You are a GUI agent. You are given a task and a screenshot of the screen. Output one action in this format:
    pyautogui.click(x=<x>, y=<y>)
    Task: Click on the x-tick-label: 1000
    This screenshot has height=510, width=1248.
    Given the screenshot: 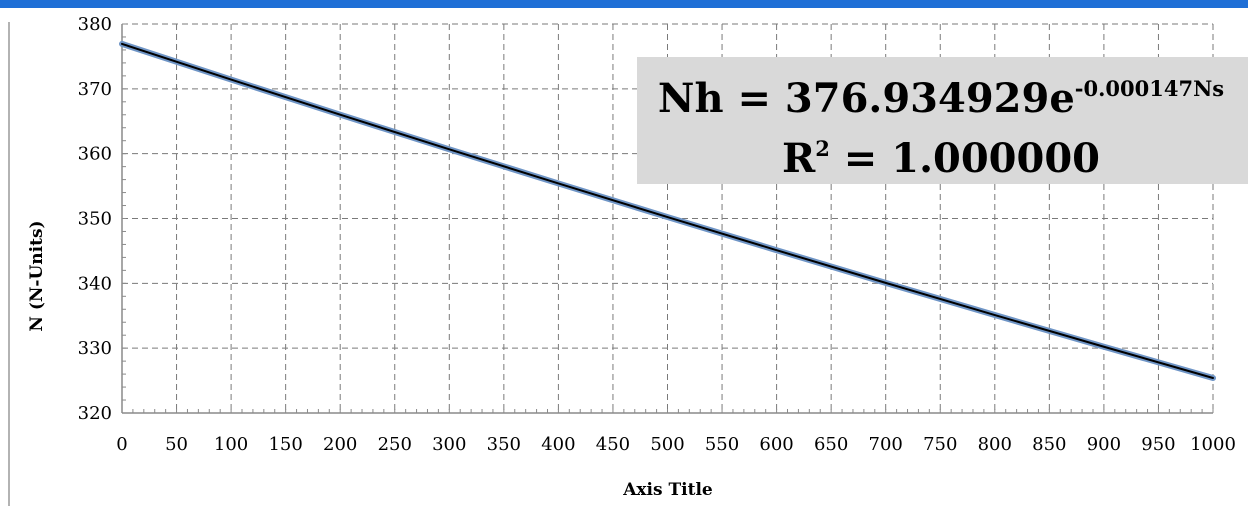 What is the action you would take?
    pyautogui.click(x=1213, y=444)
    